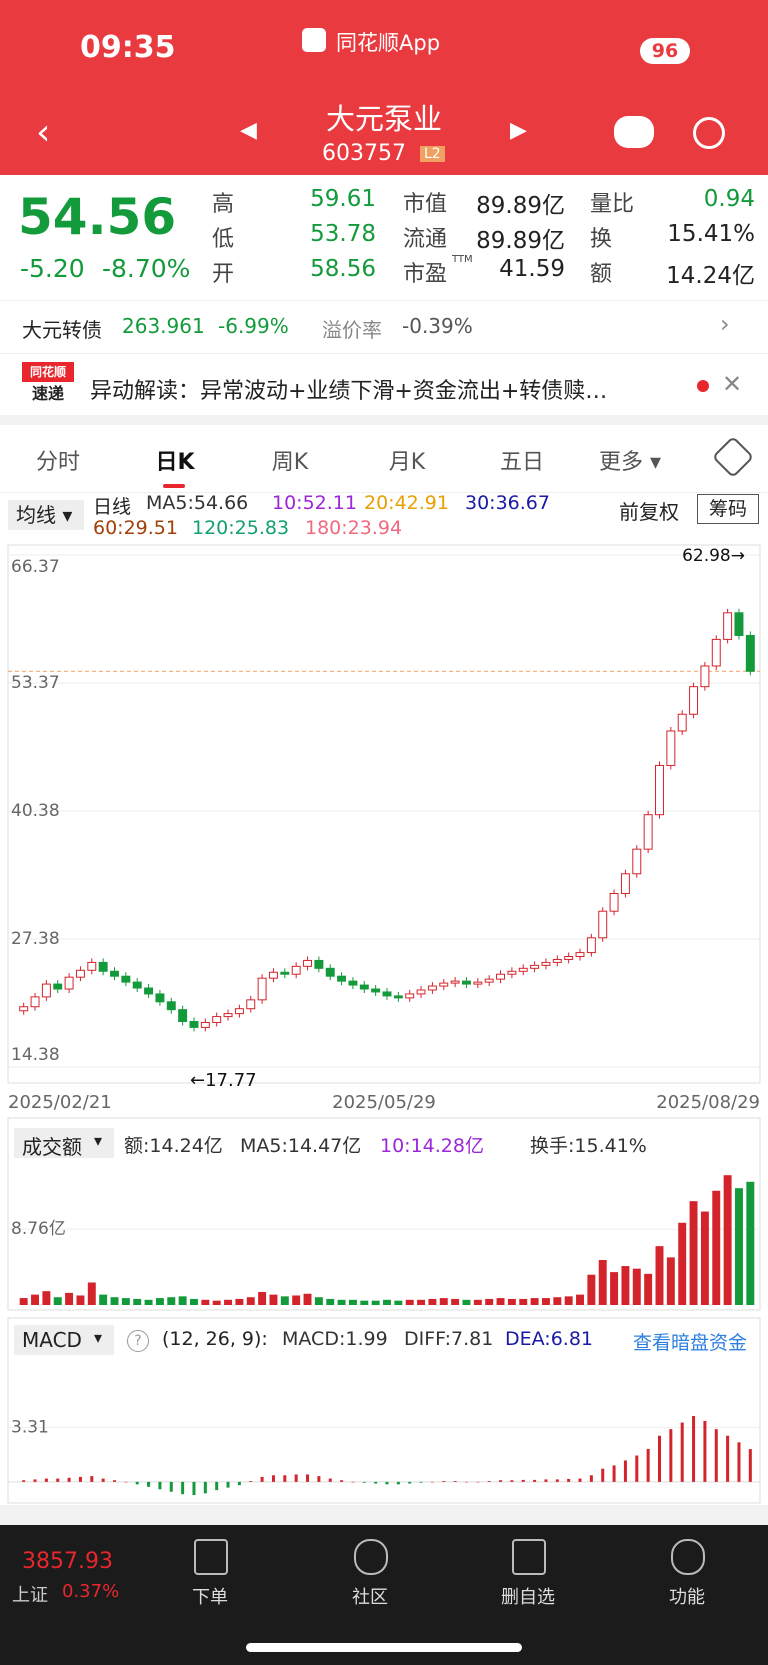 The height and width of the screenshot is (1665, 768). What do you see at coordinates (43, 132) in the screenshot?
I see `back-button: ‹` at bounding box center [43, 132].